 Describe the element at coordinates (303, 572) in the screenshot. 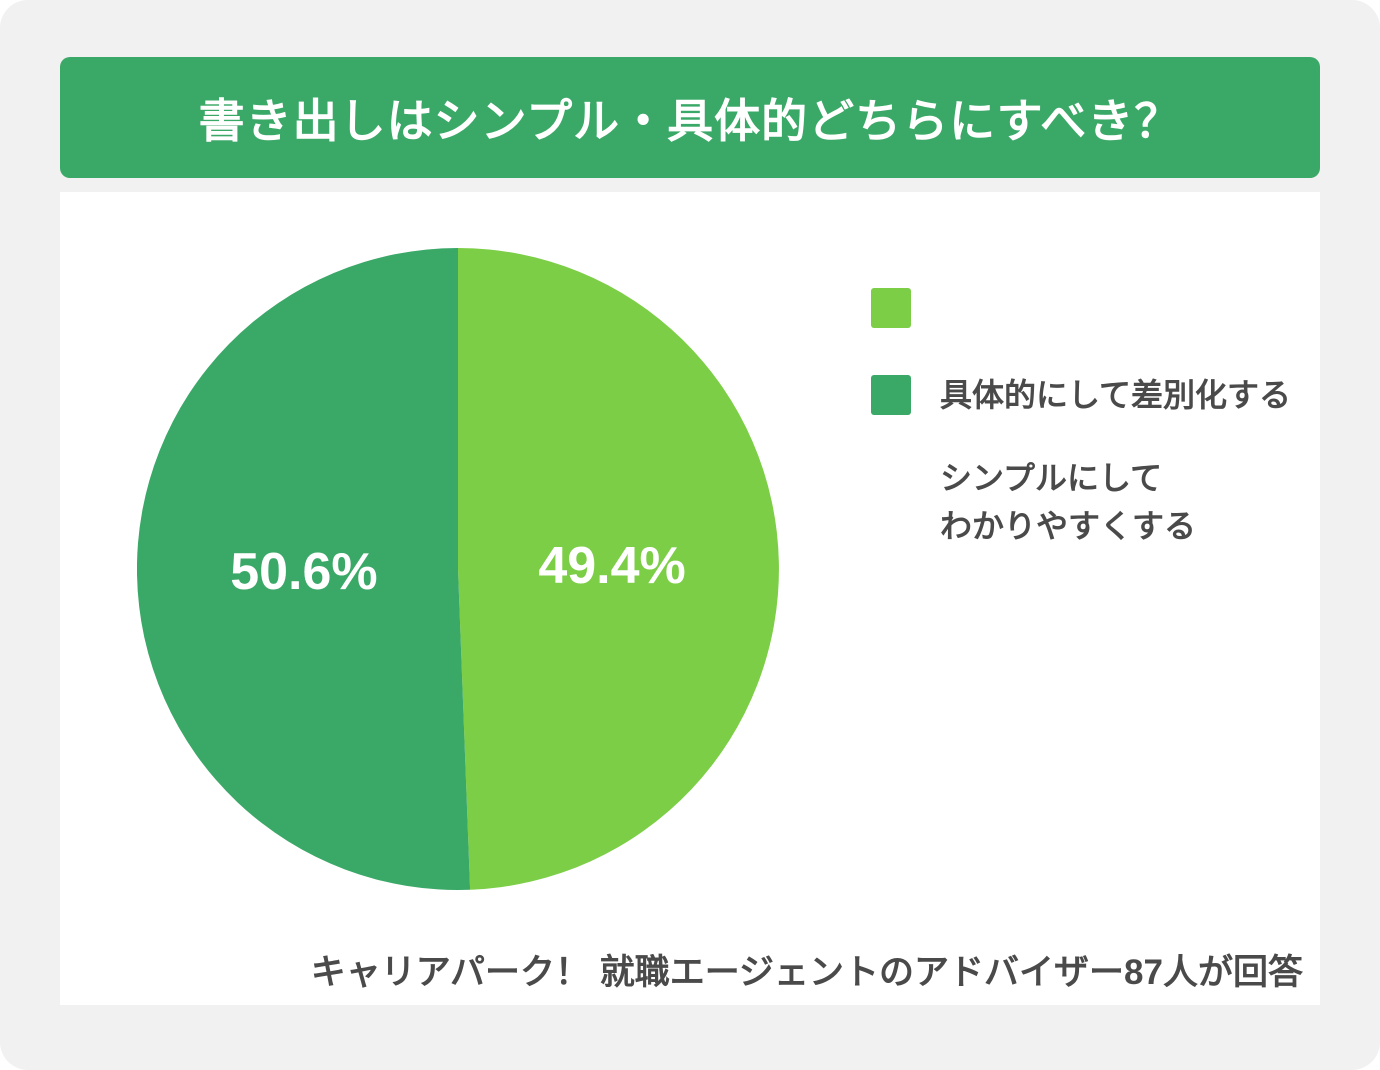

I see `pie-label-specific: 50.6%` at that location.